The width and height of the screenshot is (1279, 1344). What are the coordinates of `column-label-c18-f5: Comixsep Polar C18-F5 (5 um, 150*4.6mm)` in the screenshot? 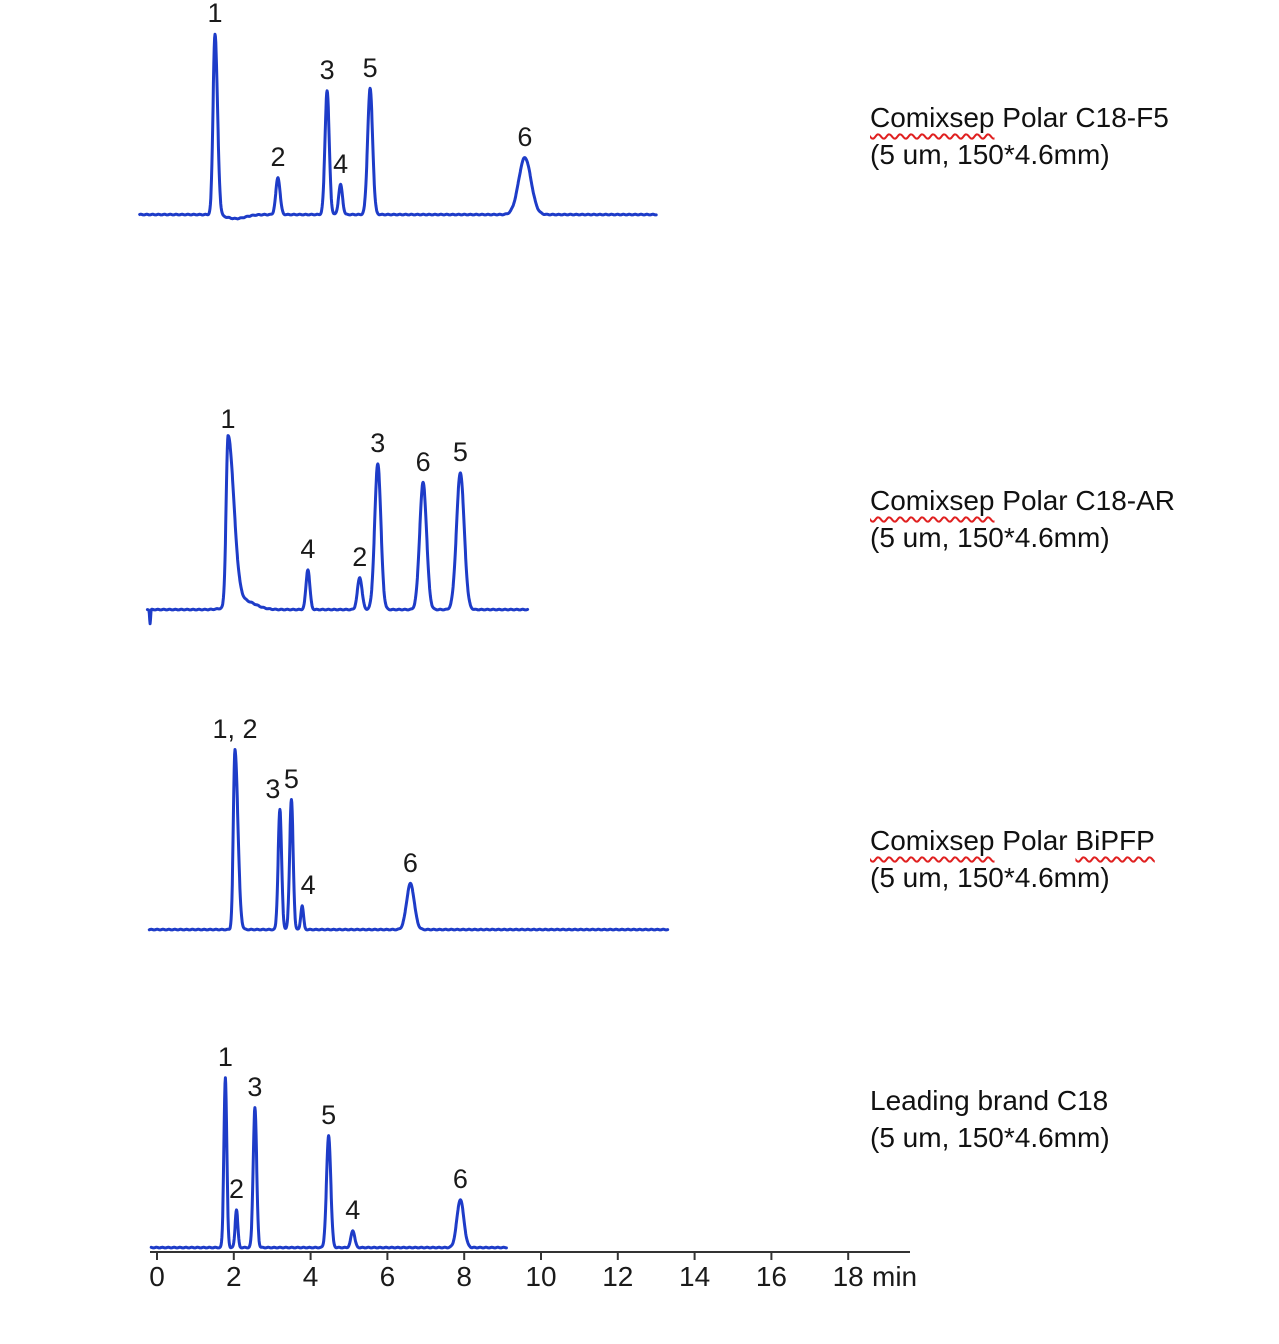 It's located at (1019, 136).